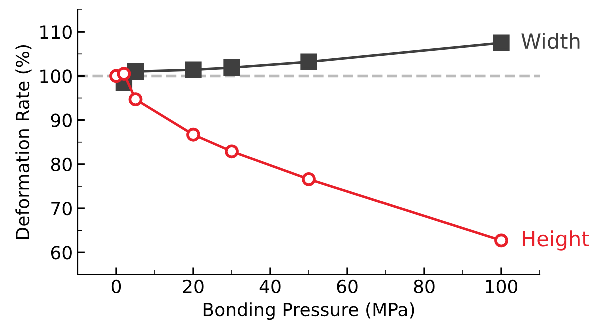  I want to click on x-tick-label: 60, so click(347, 287).